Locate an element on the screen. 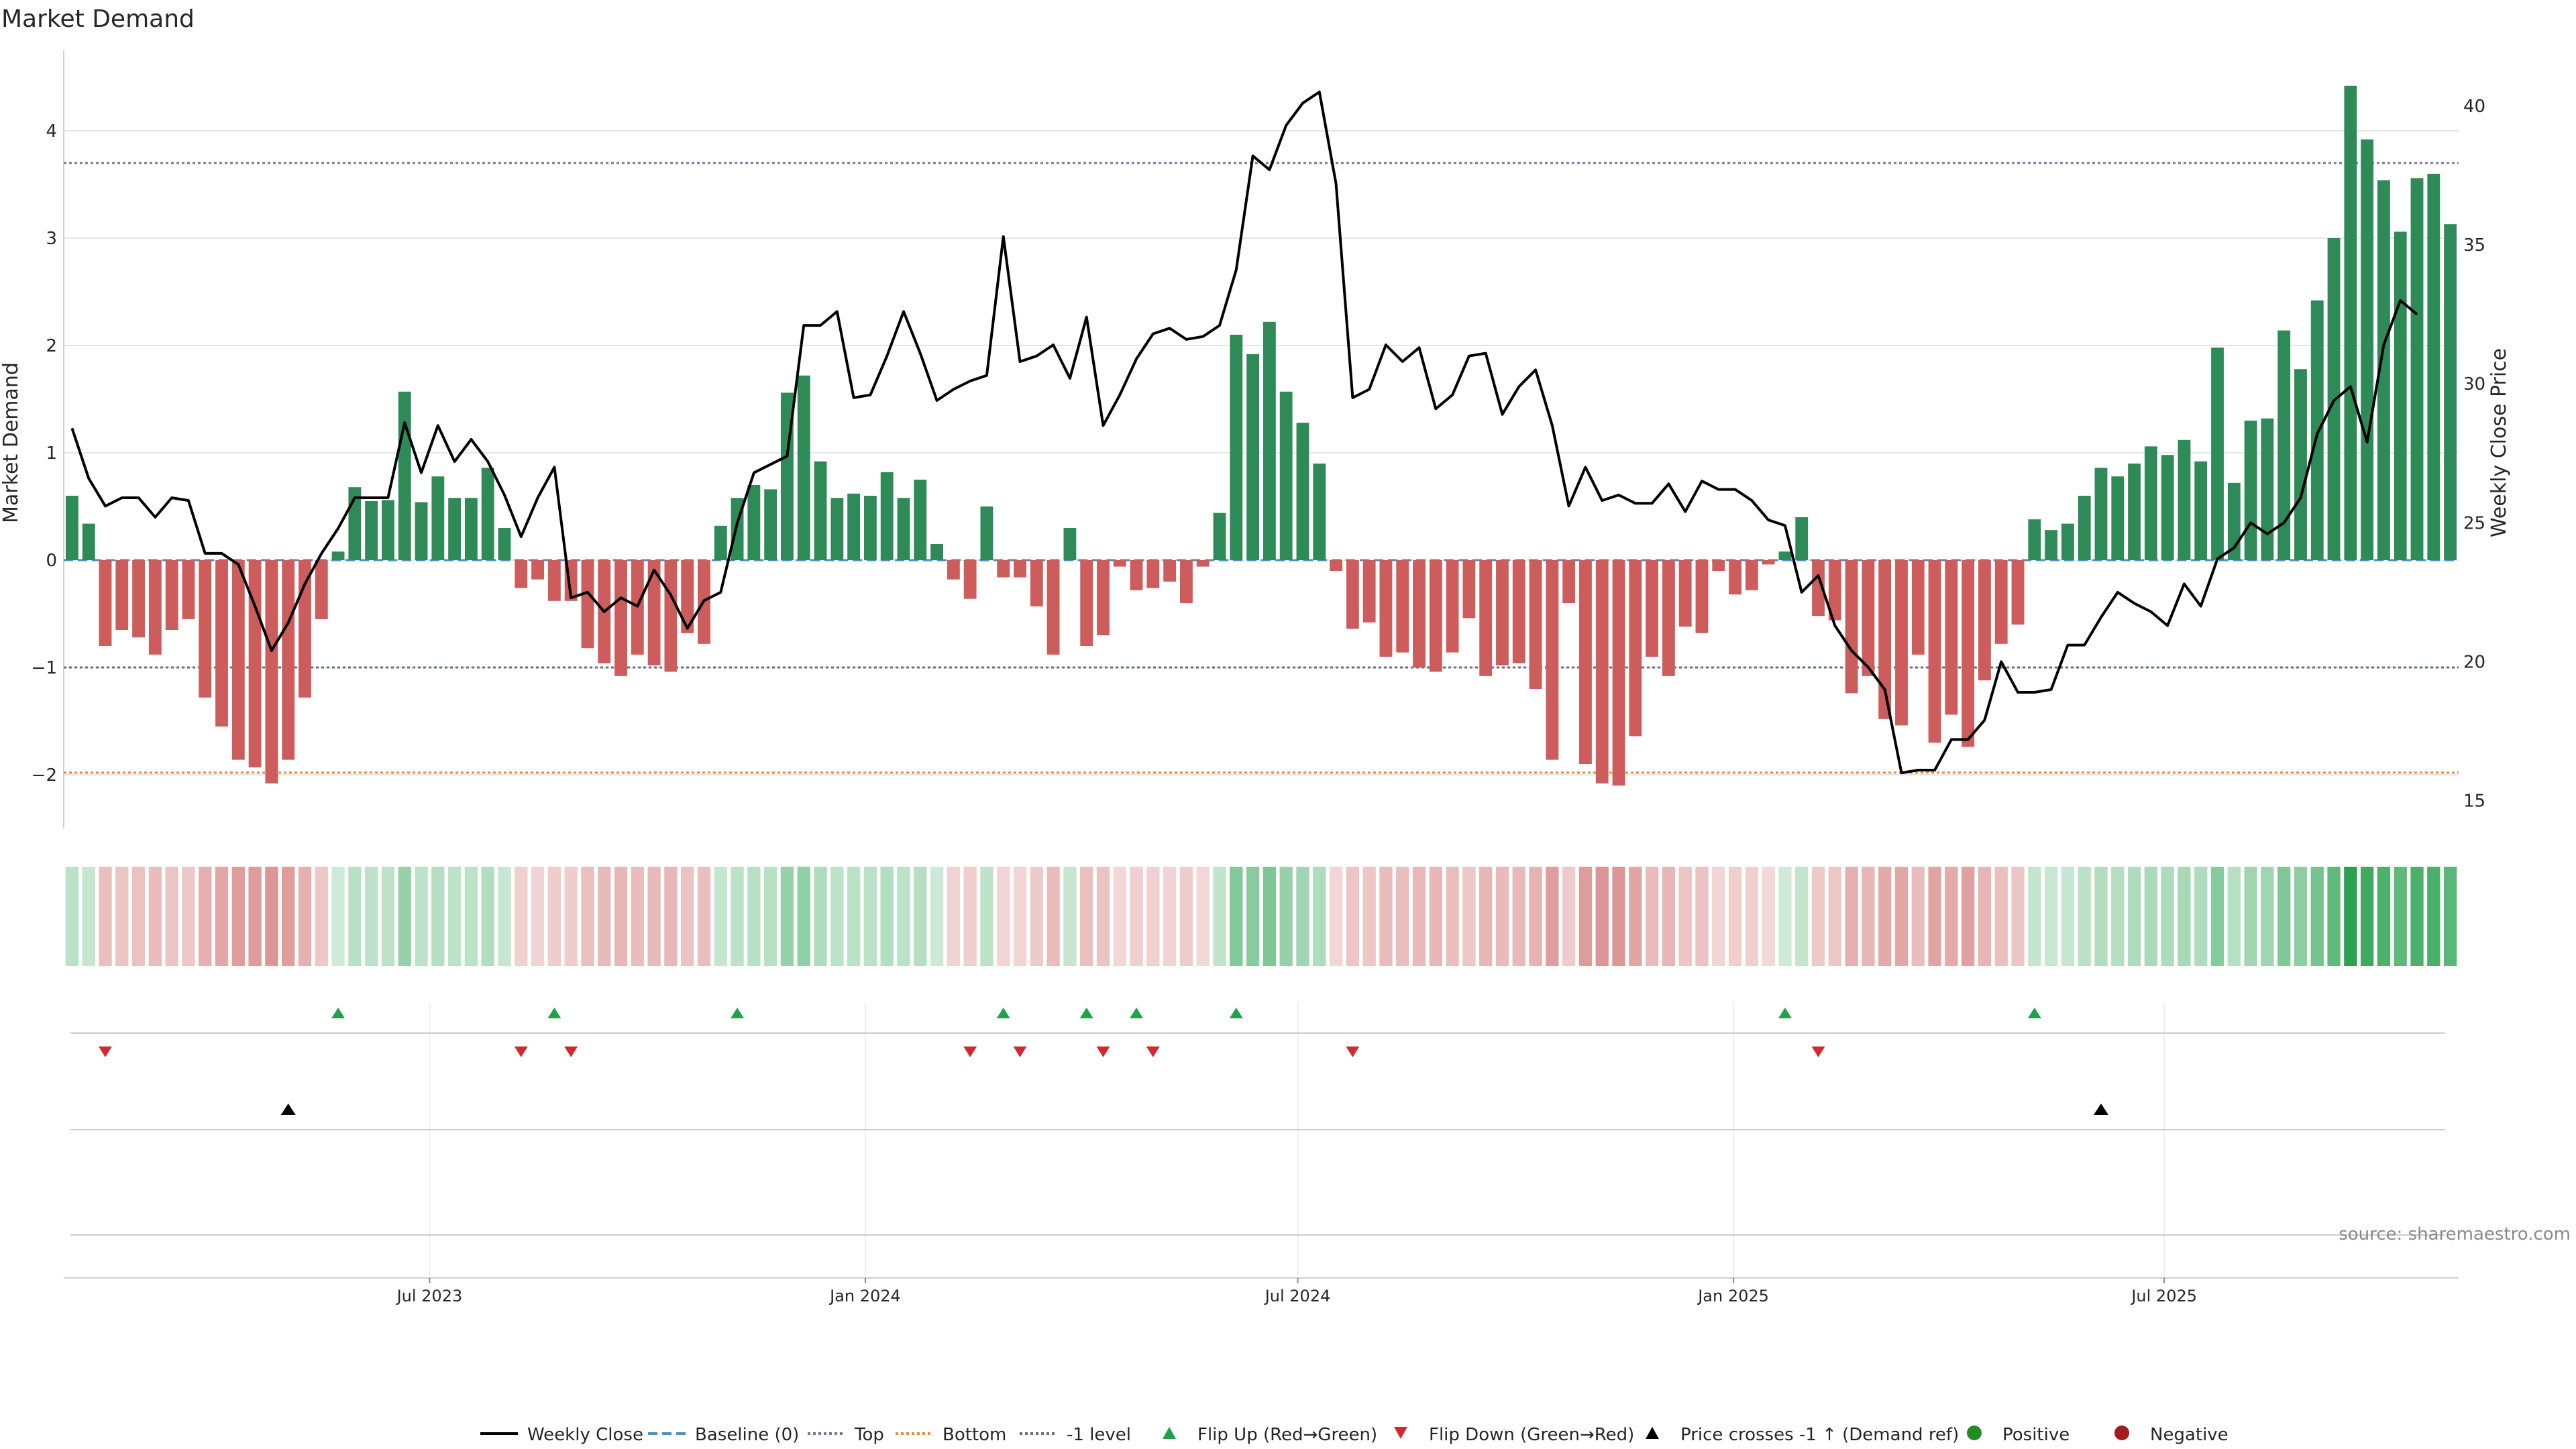  legend-entry: Flip Up (Red→Green) is located at coordinates (1270, 1435).